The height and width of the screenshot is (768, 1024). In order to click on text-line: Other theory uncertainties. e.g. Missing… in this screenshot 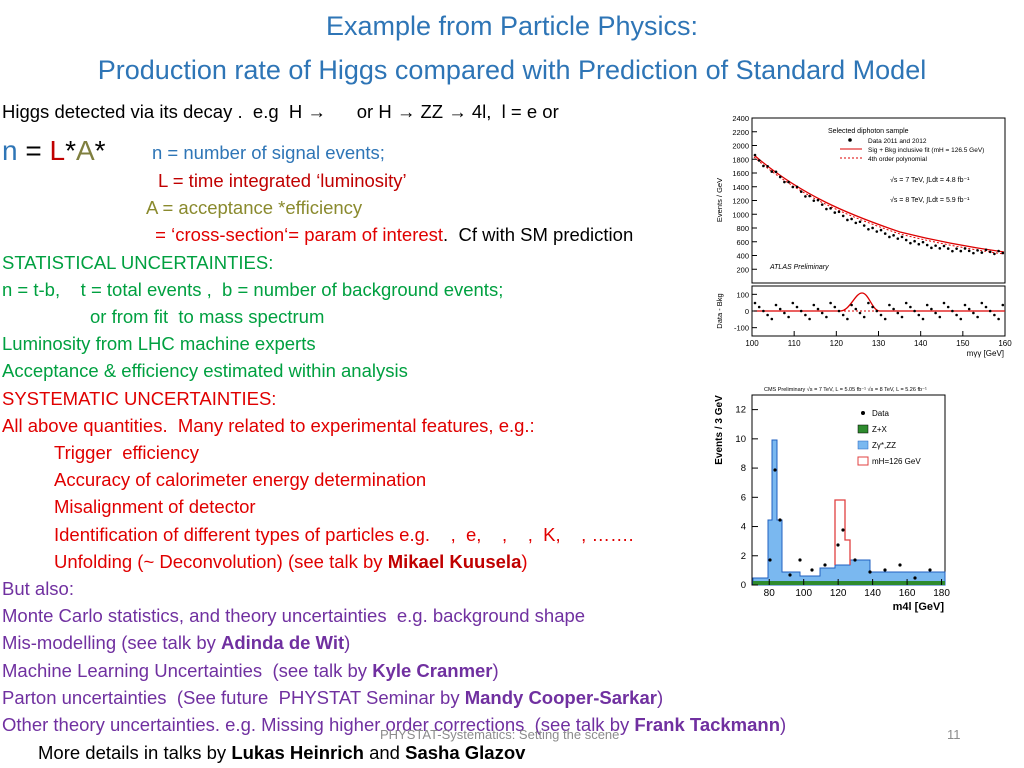, I will do `click(394, 725)`.